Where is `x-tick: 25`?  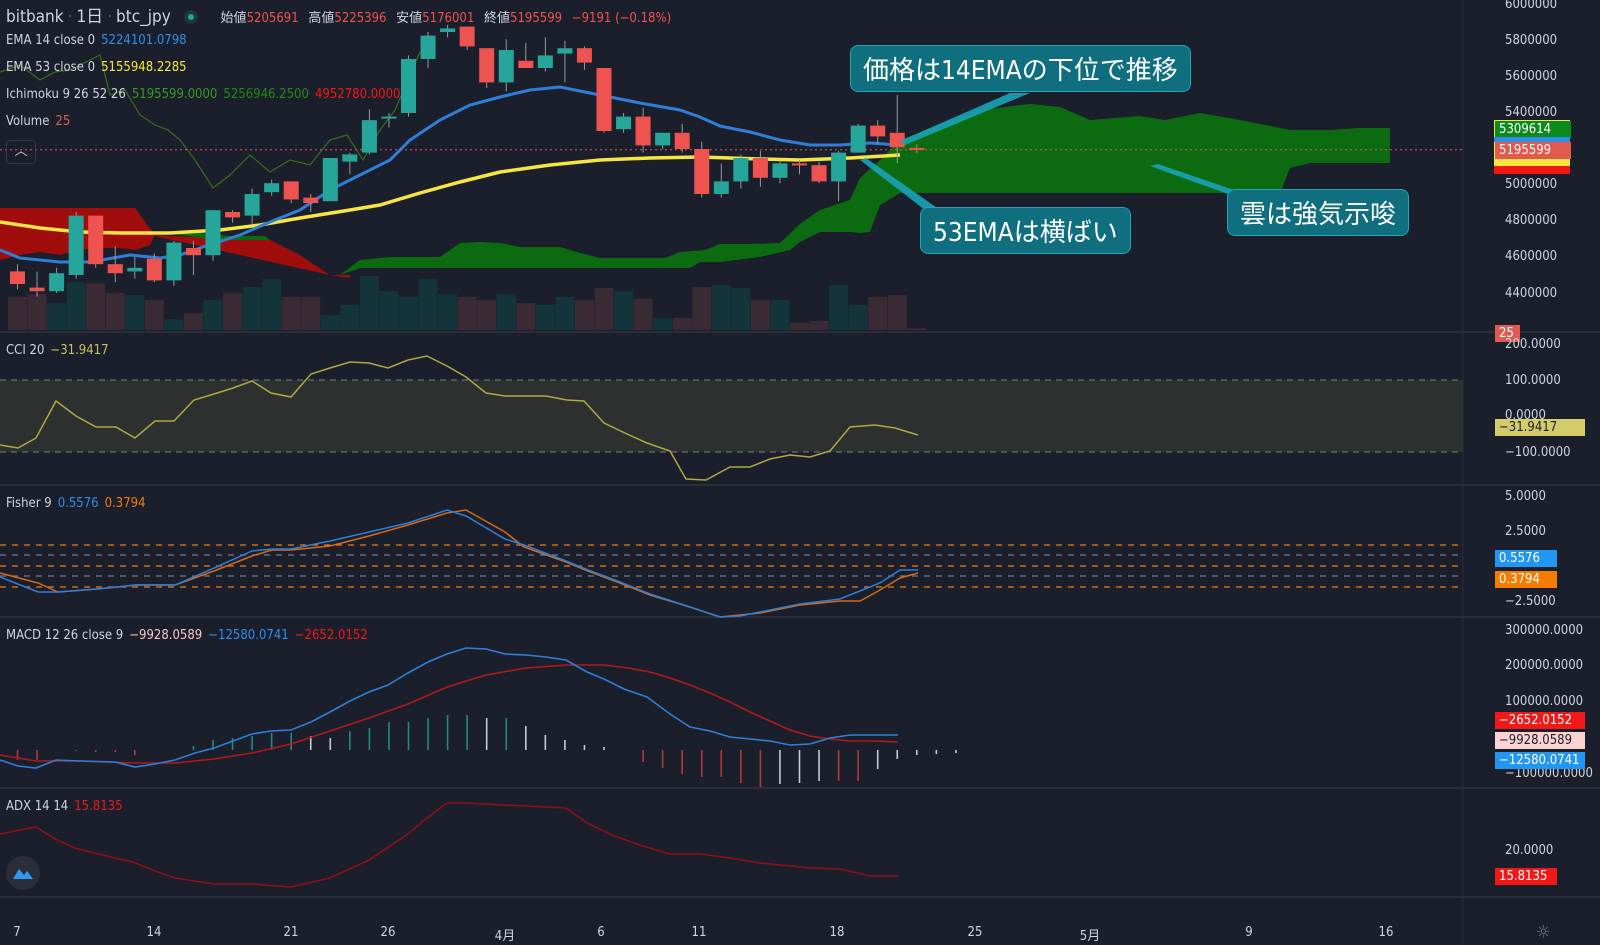
x-tick: 25 is located at coordinates (975, 932).